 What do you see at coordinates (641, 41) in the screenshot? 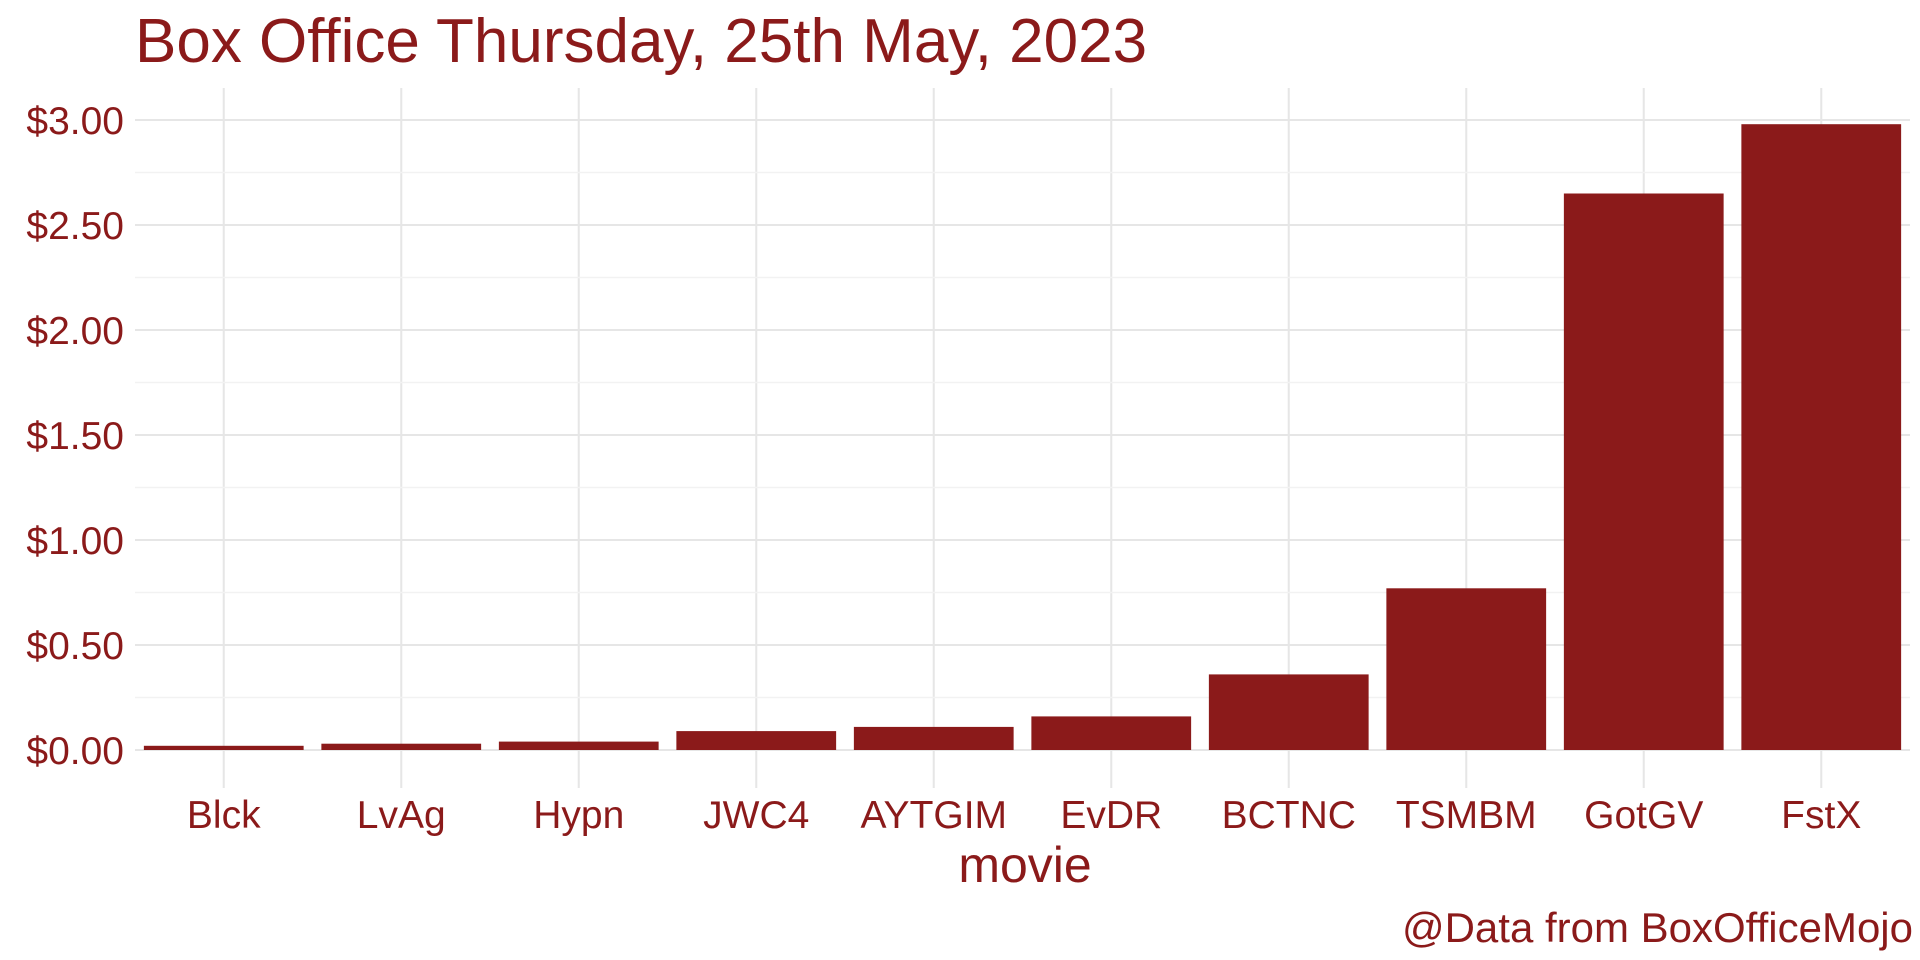
I see `chart-title: Box Office Thursday, 25th May, 2023` at bounding box center [641, 41].